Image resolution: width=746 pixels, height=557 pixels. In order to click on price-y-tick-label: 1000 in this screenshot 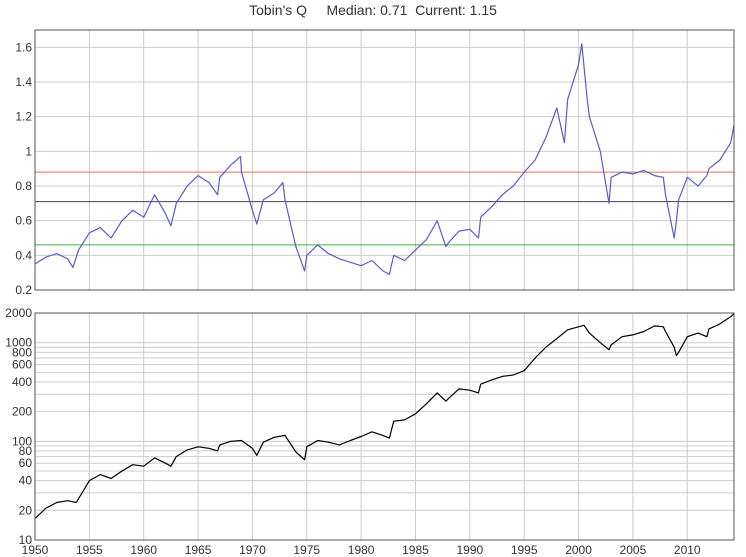, I will do `click(18, 343)`.